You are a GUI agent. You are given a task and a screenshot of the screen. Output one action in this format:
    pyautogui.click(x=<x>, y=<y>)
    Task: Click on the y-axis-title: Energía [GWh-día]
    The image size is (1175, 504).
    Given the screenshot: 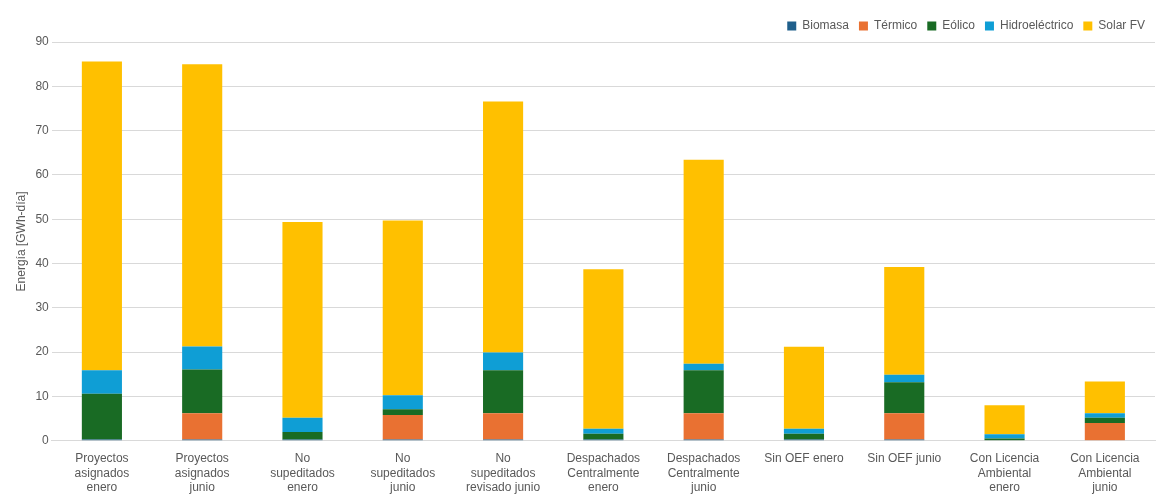 What is the action you would take?
    pyautogui.click(x=20, y=241)
    